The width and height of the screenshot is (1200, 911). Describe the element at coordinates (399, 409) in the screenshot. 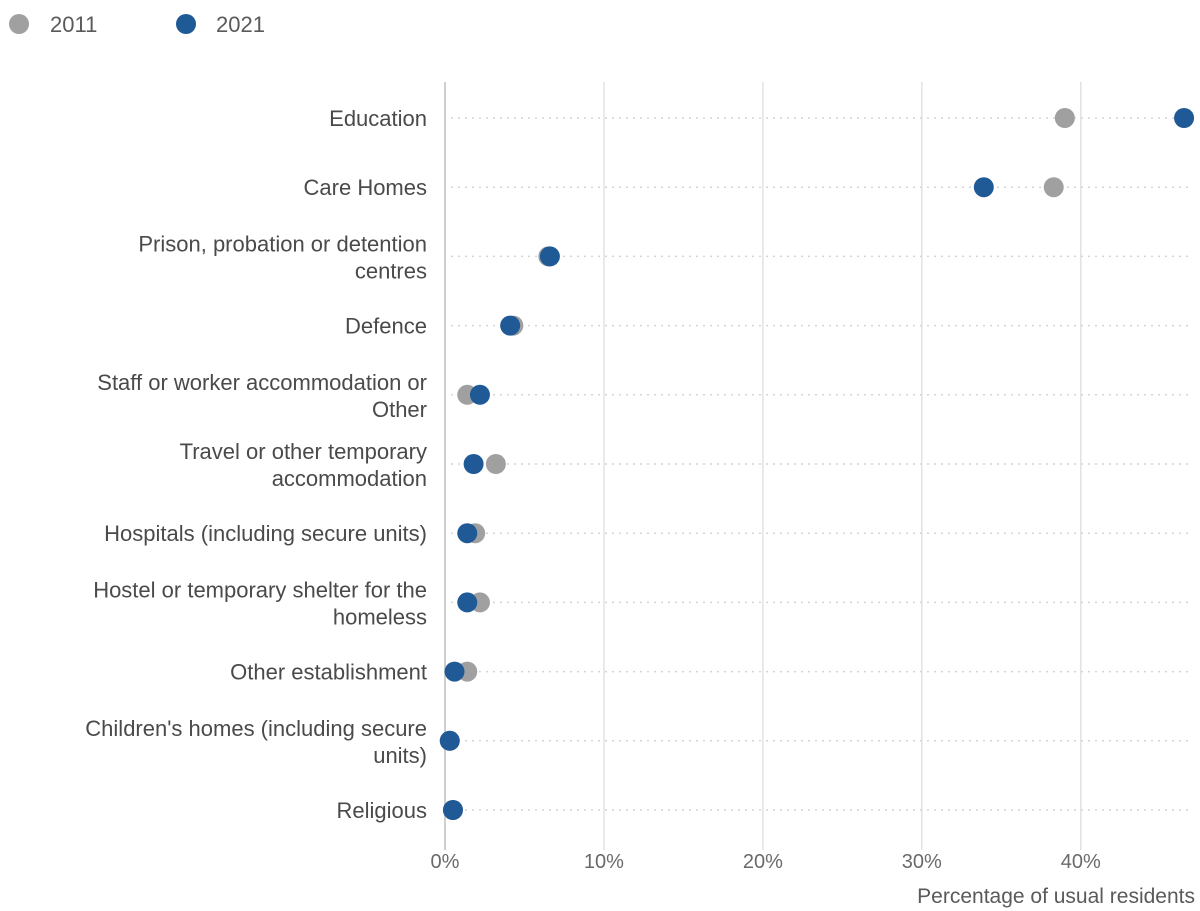

I see `category-label-line: Other` at that location.